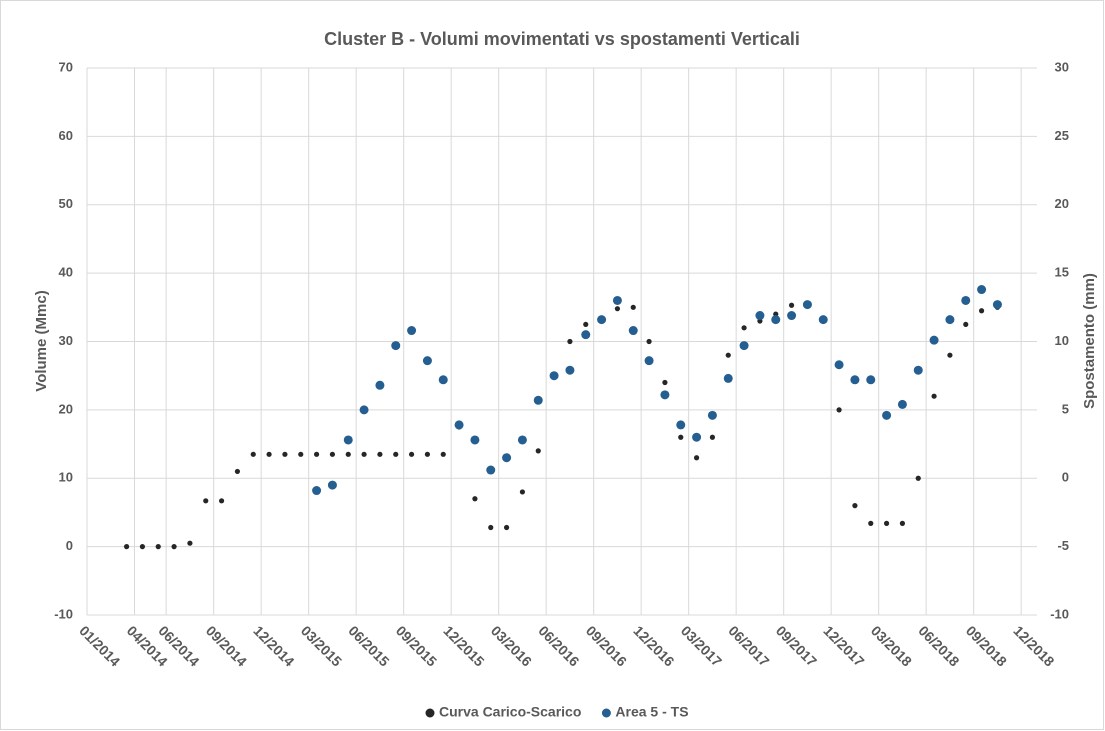 This screenshot has height=731, width=1105. What do you see at coordinates (1062, 66) in the screenshot?
I see `y2-tick-label: 30` at bounding box center [1062, 66].